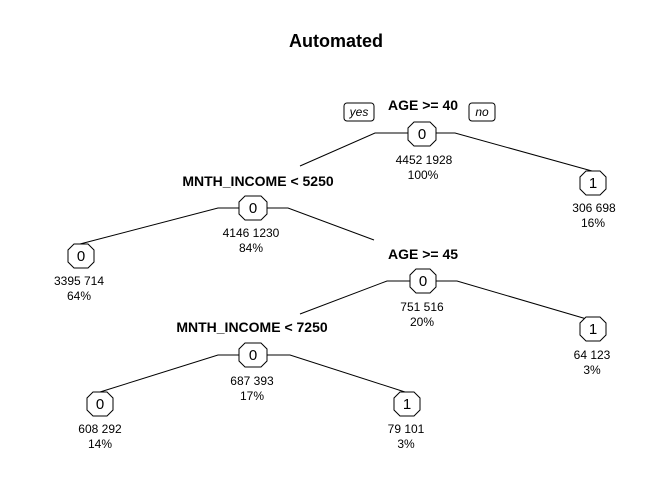 The height and width of the screenshot is (480, 672). Describe the element at coordinates (594, 208) in the screenshot. I see `svg-text: 306 698` at that location.